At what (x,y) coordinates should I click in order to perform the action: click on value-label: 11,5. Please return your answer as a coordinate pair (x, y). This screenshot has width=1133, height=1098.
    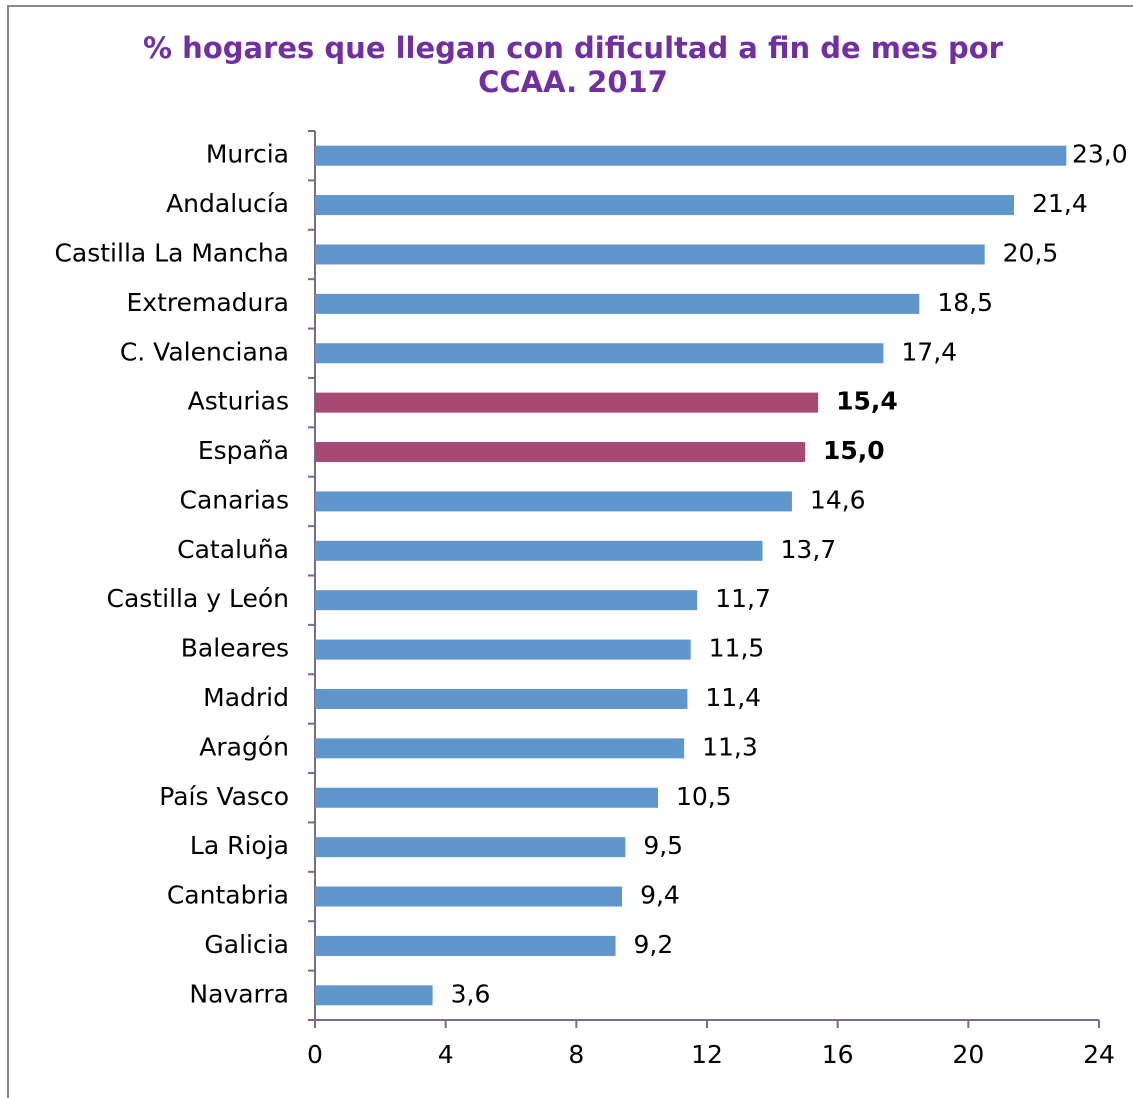
    Looking at the image, I should click on (737, 648).